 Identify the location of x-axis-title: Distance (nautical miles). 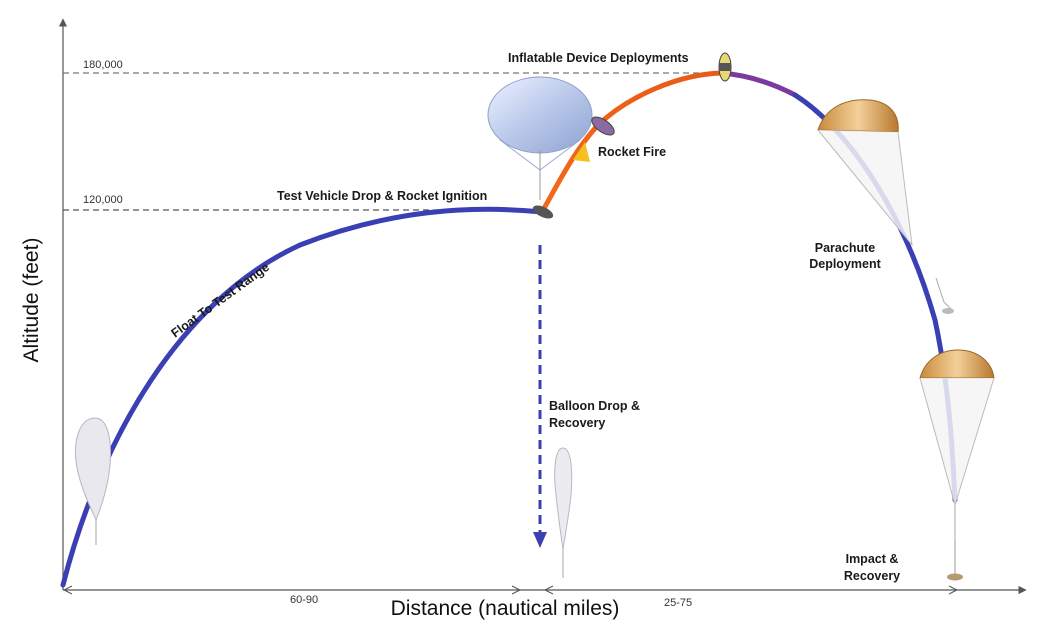
(505, 608).